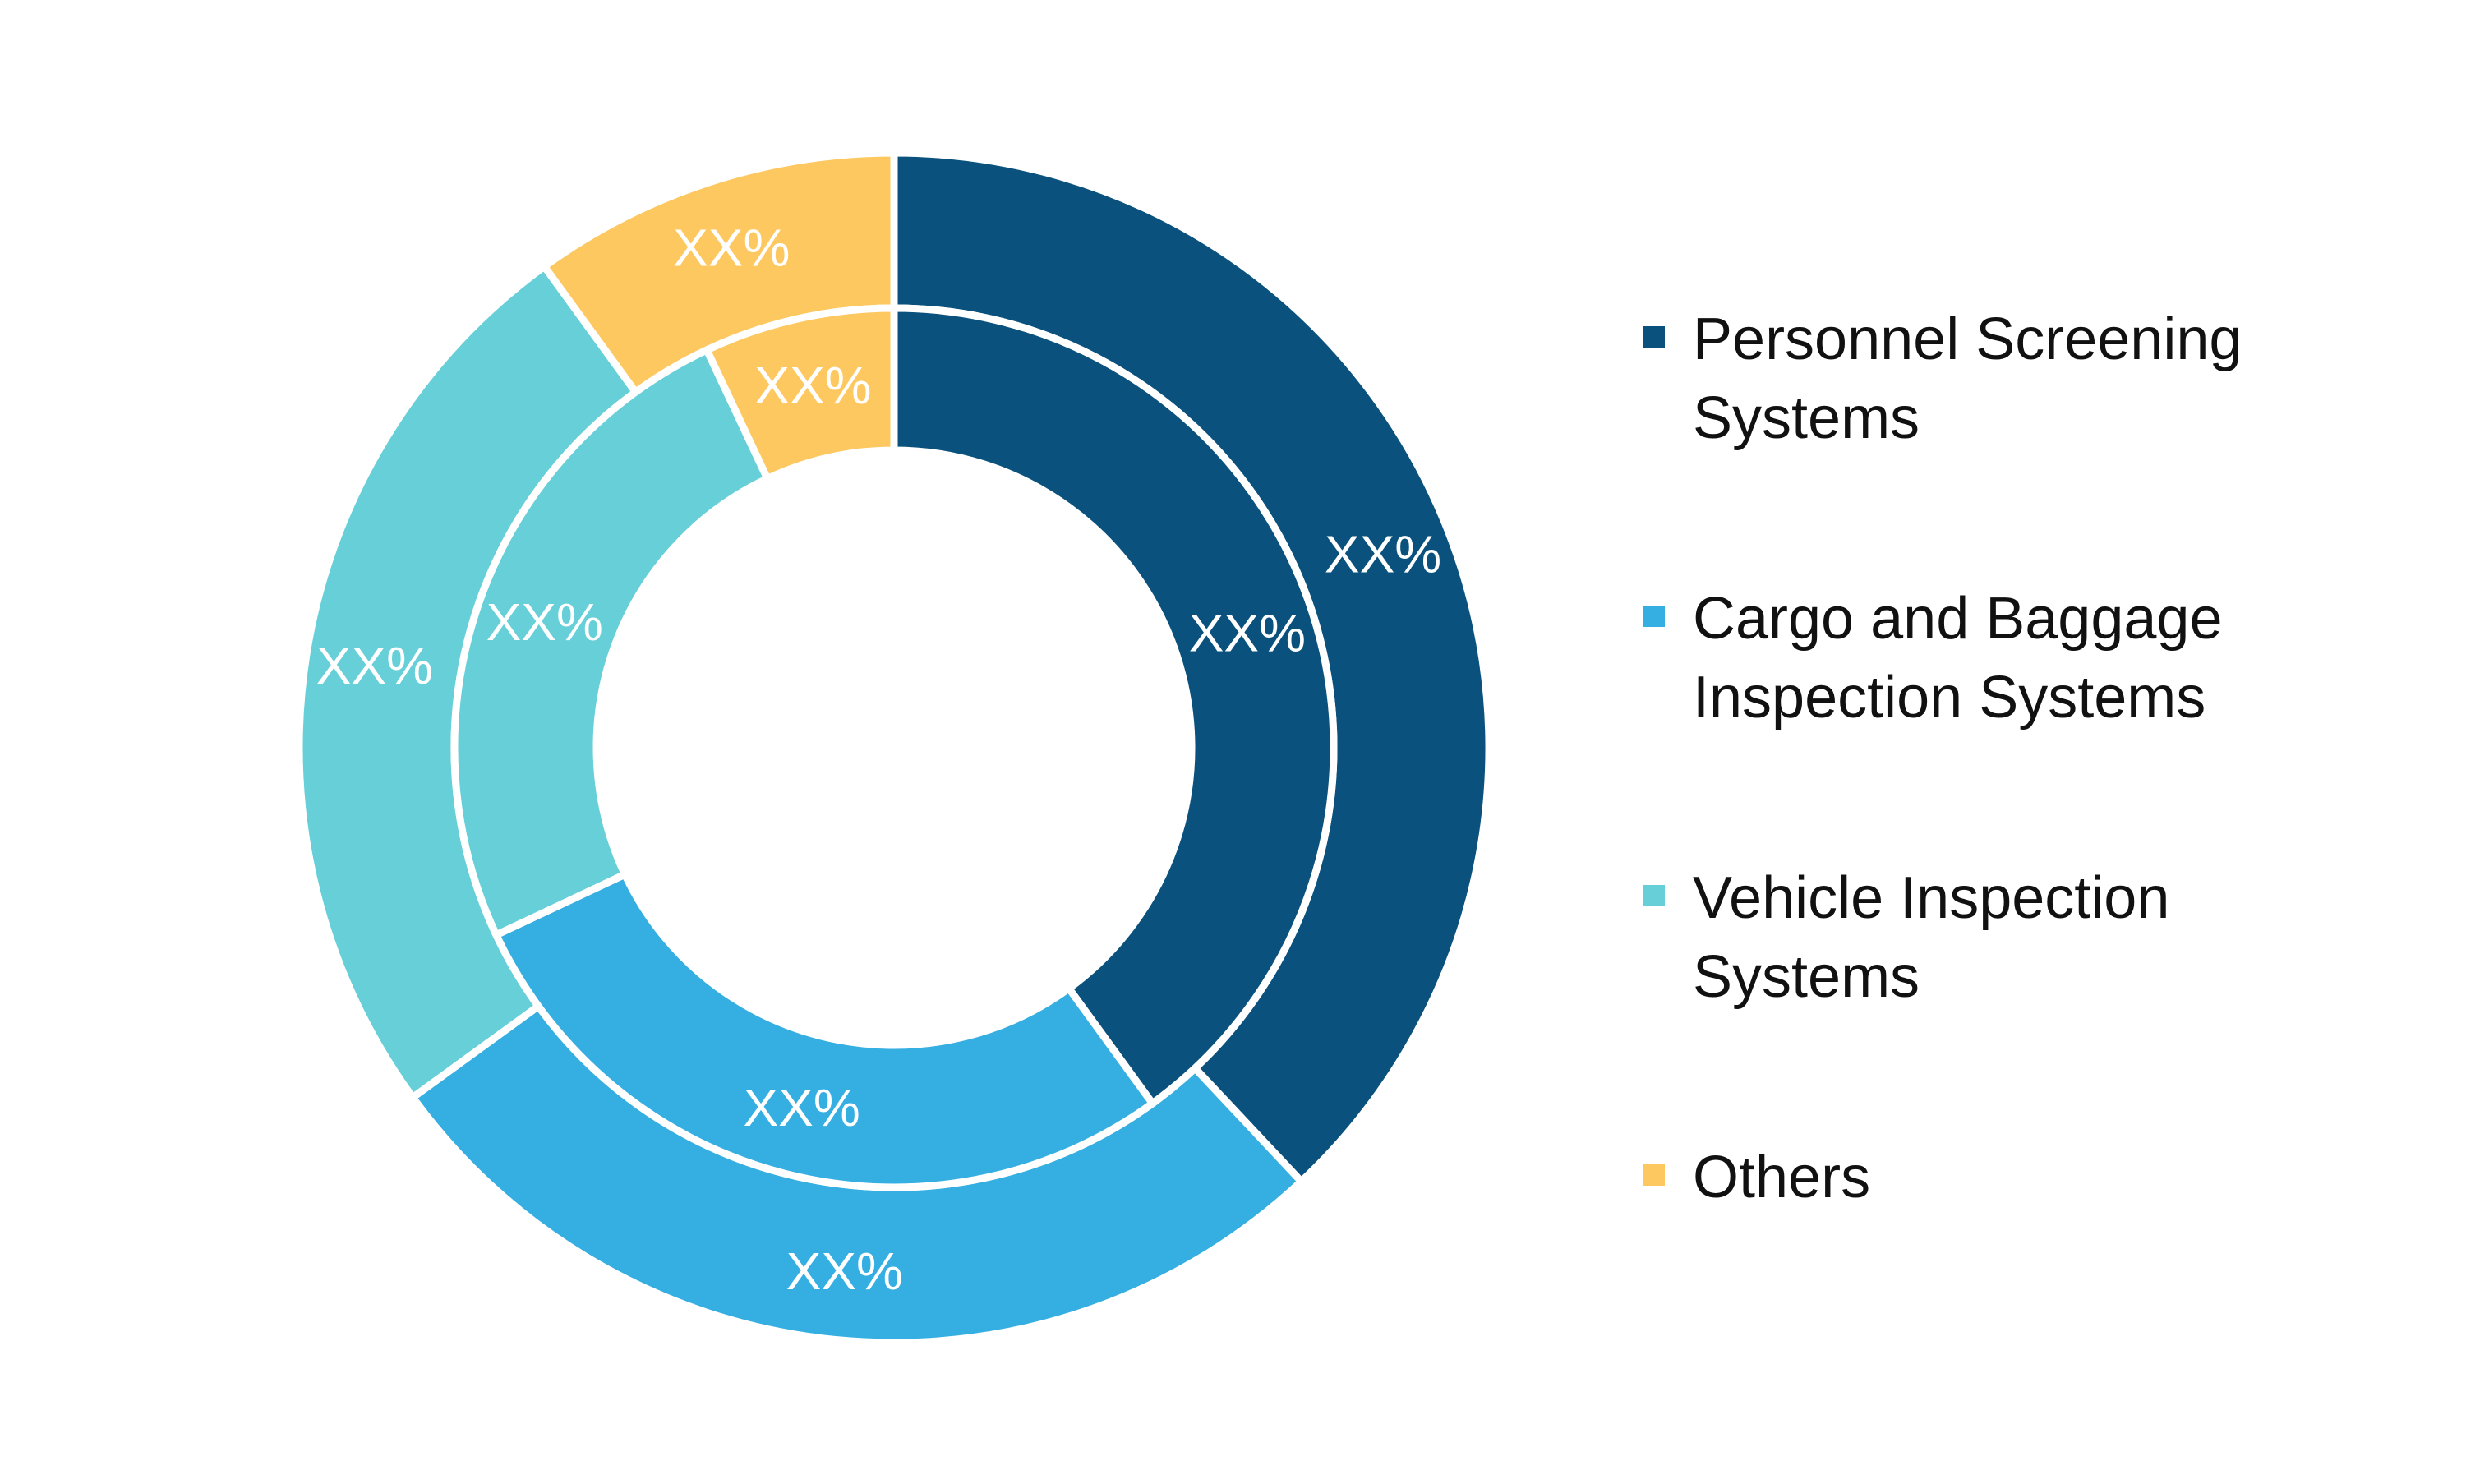  What do you see at coordinates (611, 642) in the screenshot?
I see `inner-ring-slice-vehicle-inspection` at bounding box center [611, 642].